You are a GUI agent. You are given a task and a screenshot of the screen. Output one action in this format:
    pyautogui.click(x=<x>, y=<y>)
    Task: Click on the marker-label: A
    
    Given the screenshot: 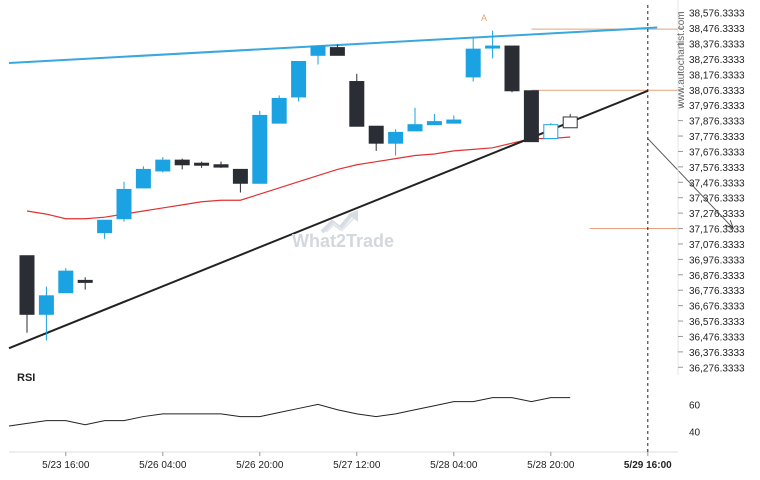 What is the action you would take?
    pyautogui.click(x=484, y=18)
    